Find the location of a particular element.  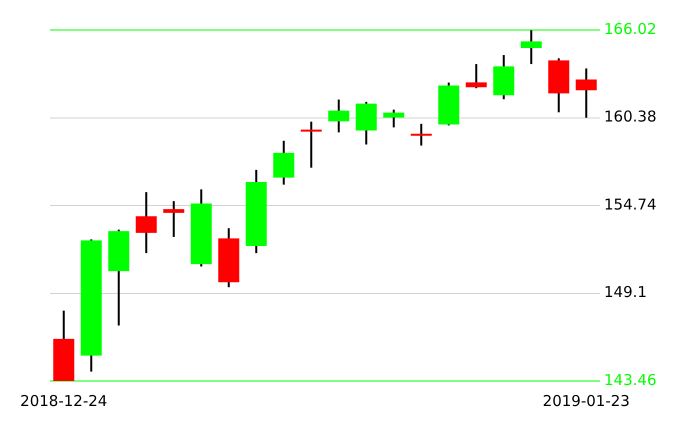

y-tick-label: 166.02 is located at coordinates (630, 29).